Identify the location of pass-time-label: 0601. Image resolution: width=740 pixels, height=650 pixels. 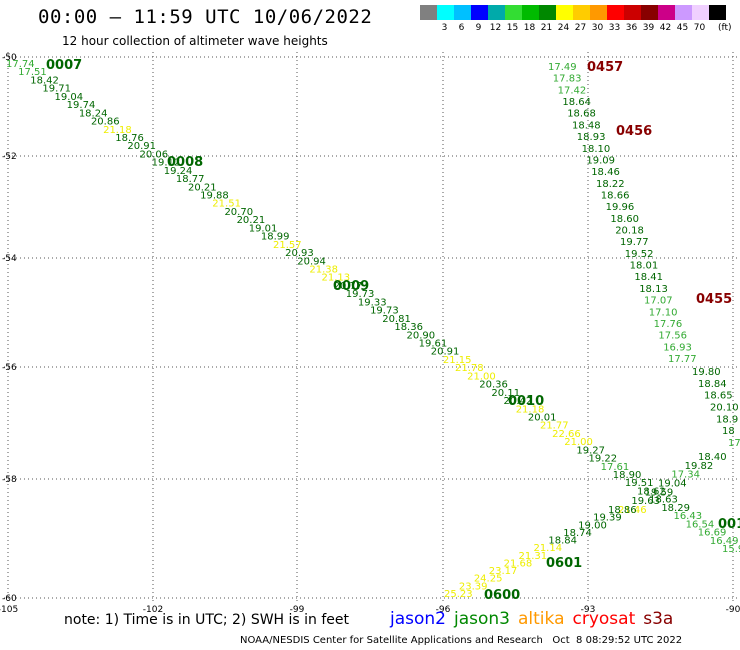
(564, 563).